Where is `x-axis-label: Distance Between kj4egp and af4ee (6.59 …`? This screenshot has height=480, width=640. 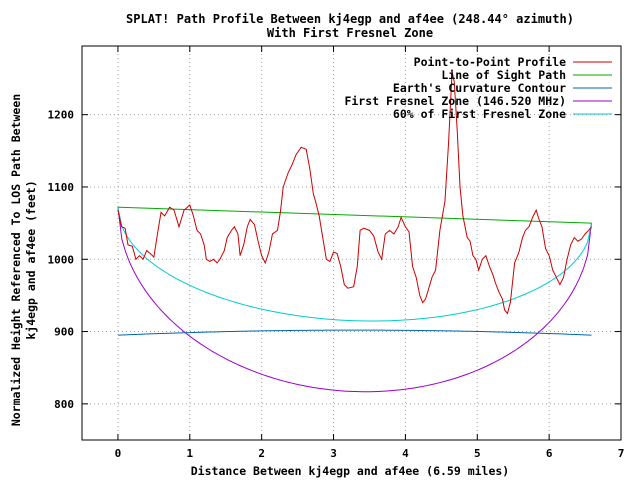 x-axis-label: Distance Between kj4egp and af4ee (6.59 … is located at coordinates (350, 471).